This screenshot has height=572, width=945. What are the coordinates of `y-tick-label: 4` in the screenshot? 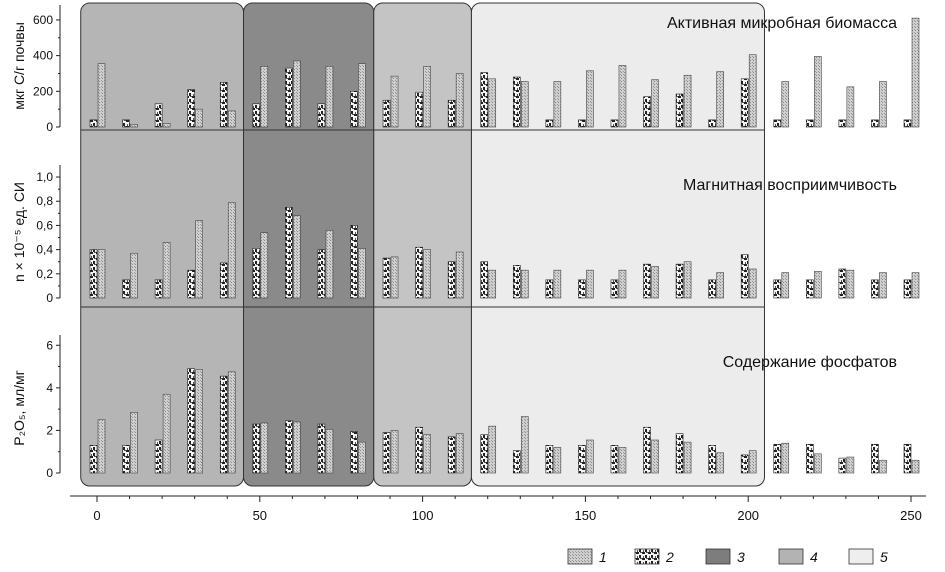 It's located at (49, 388).